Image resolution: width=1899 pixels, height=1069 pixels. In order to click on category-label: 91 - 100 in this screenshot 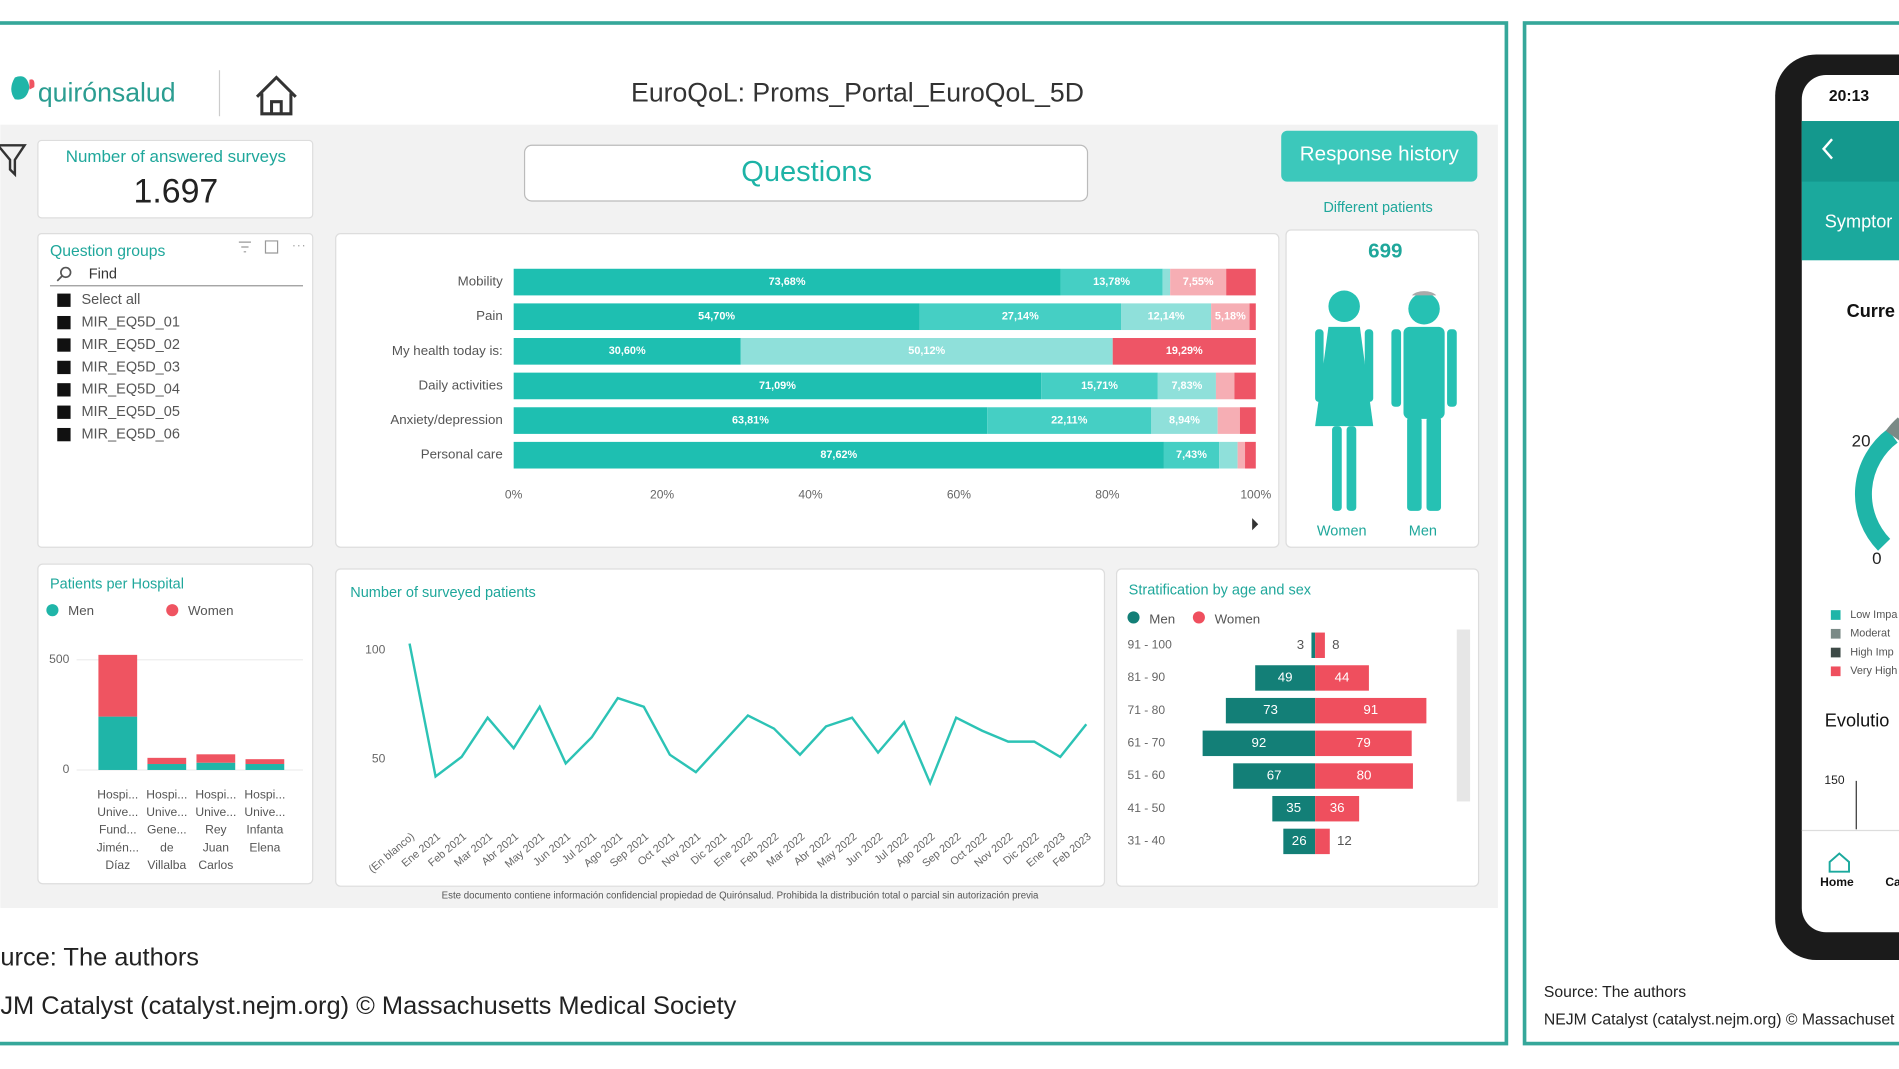, I will do `click(1149, 644)`.